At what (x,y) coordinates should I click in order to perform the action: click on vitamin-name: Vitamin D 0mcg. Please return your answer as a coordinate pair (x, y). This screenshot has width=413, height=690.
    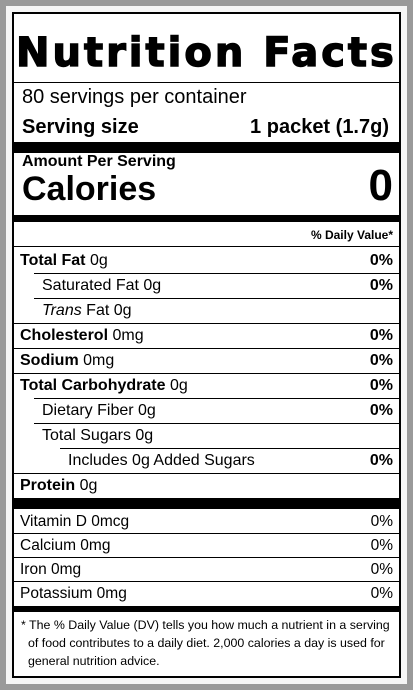
    Looking at the image, I should click on (75, 521).